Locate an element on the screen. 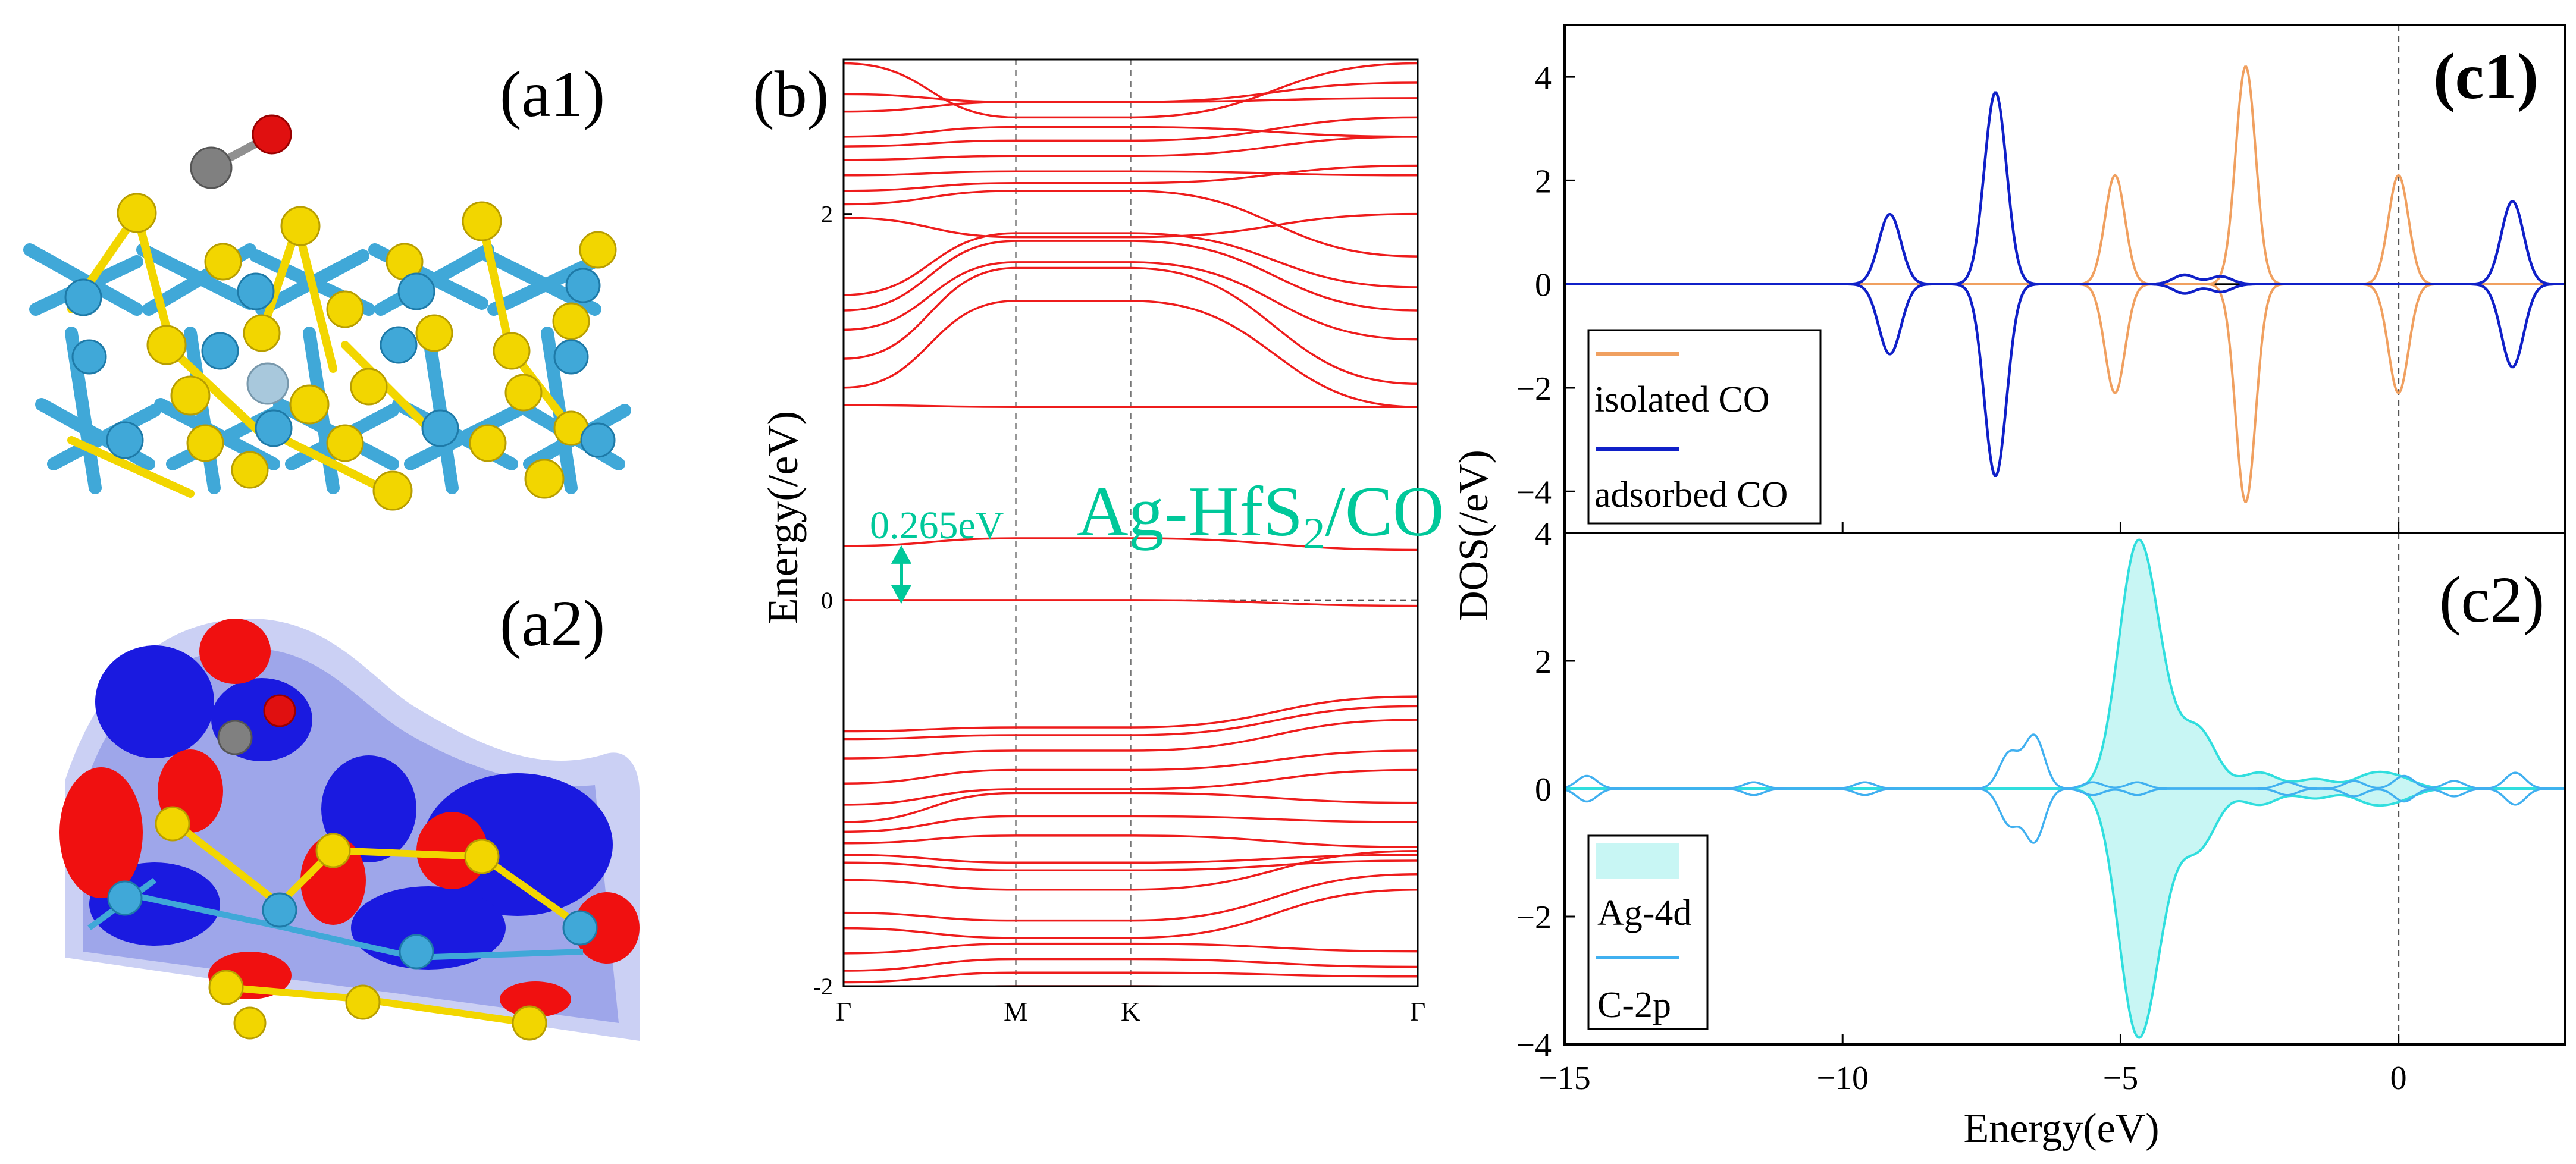  panel-a2-charge-density: (a2) is located at coordinates (349, 814).